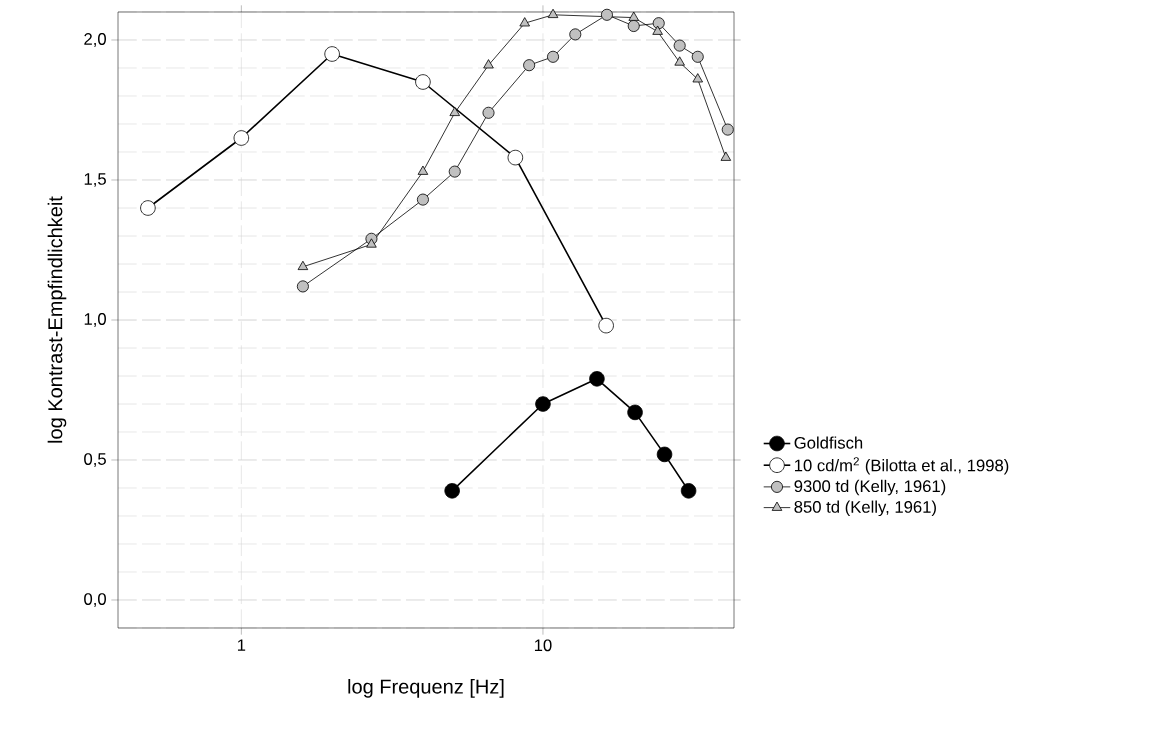 The image size is (1170, 729). I want to click on y-tick-label: 1,0, so click(95, 320).